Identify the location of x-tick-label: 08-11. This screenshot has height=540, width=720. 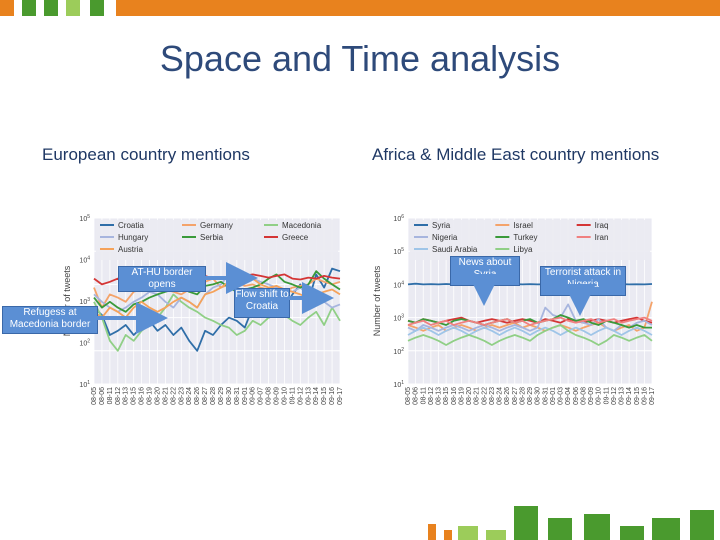
(110, 395).